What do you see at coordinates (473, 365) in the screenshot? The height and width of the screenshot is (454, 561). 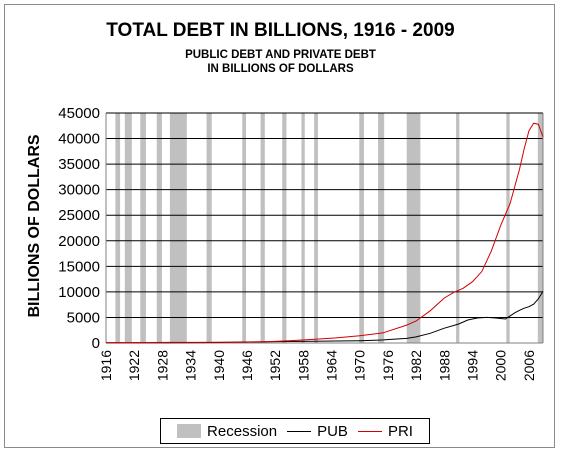 I see `x-tick-label-1994: 1994` at bounding box center [473, 365].